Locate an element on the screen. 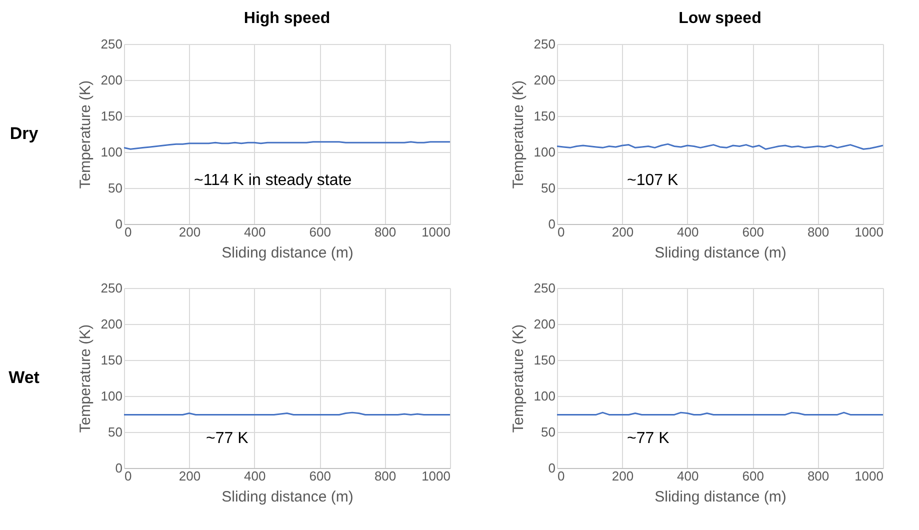 This screenshot has height=530, width=919. chart-title: High speed is located at coordinates (287, 18).